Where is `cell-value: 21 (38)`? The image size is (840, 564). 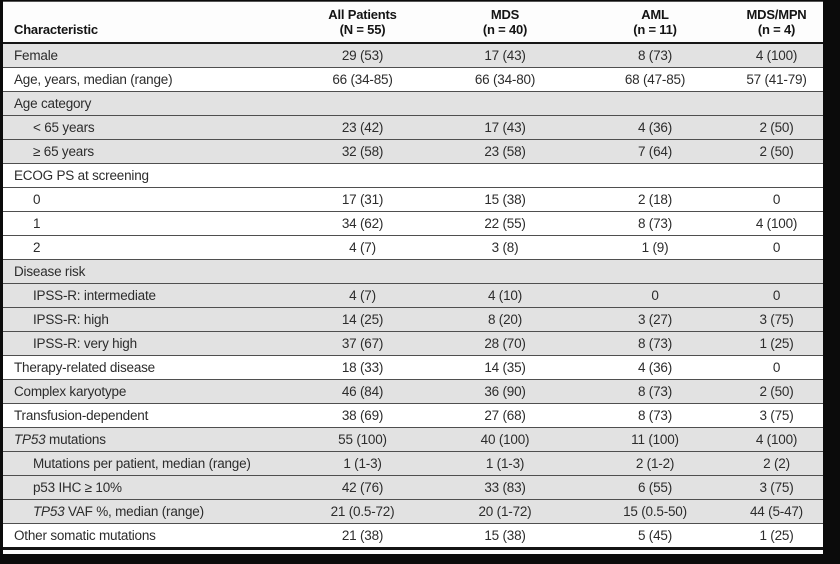 cell-value: 21 (38) is located at coordinates (362, 535).